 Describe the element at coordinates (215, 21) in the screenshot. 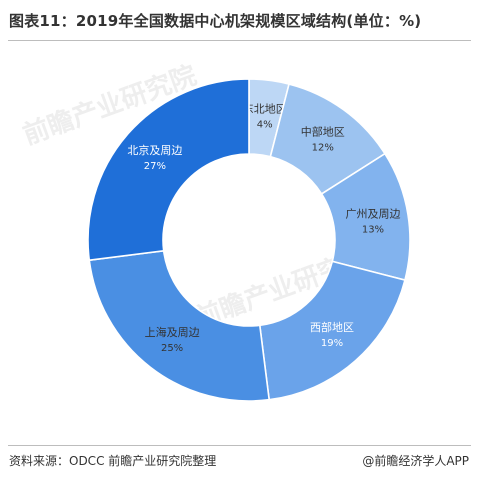

I see `chart-title: 图表11：2019年全国数据中心机架规模区域结构(单位：%)` at that location.